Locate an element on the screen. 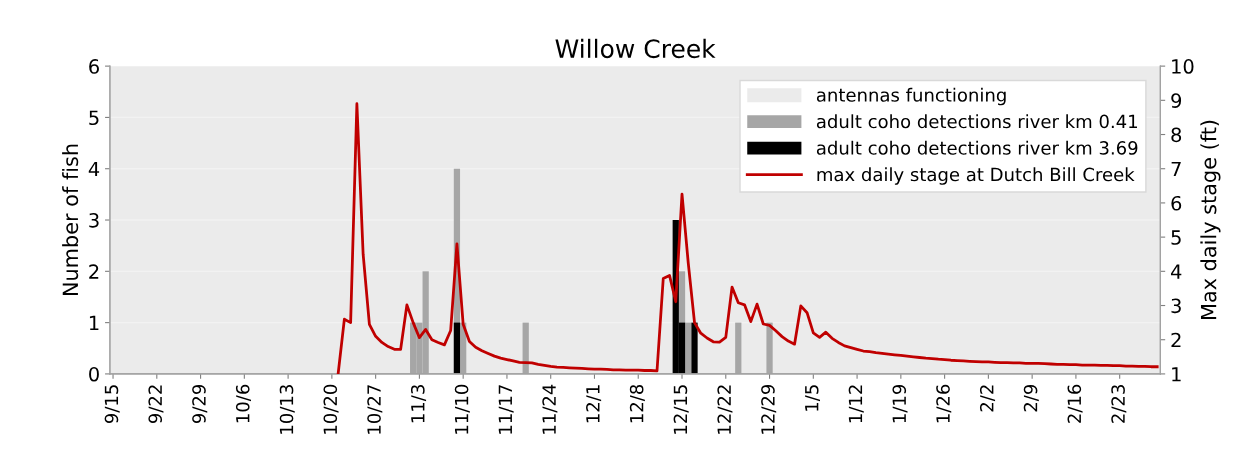  x-tick-label: 12/15 is located at coordinates (681, 409).